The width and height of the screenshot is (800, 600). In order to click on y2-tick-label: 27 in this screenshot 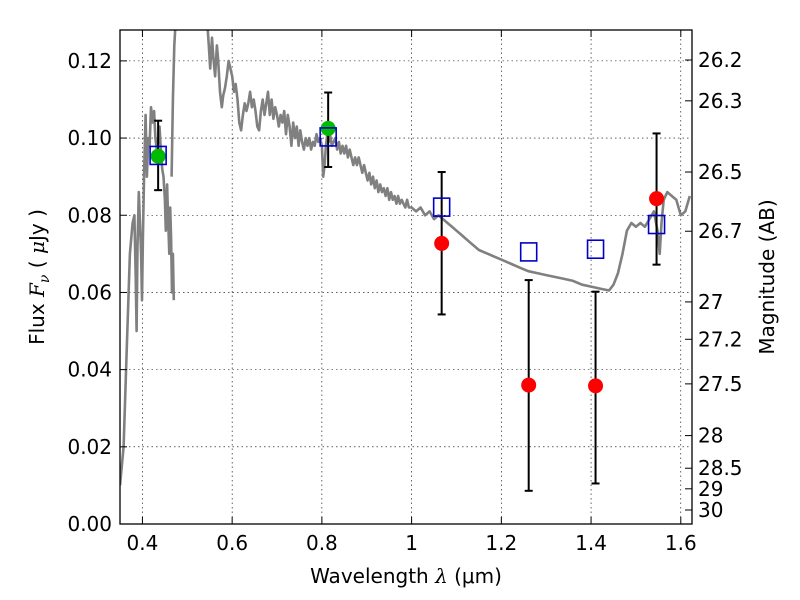, I will do `click(710, 302)`.